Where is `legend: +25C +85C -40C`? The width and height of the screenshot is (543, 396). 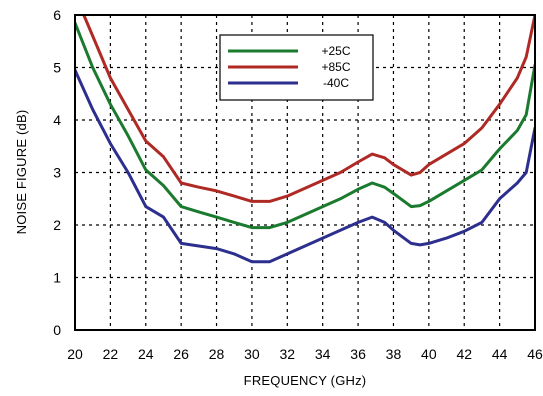
legend: +25C +85C -40C is located at coordinates (296, 67).